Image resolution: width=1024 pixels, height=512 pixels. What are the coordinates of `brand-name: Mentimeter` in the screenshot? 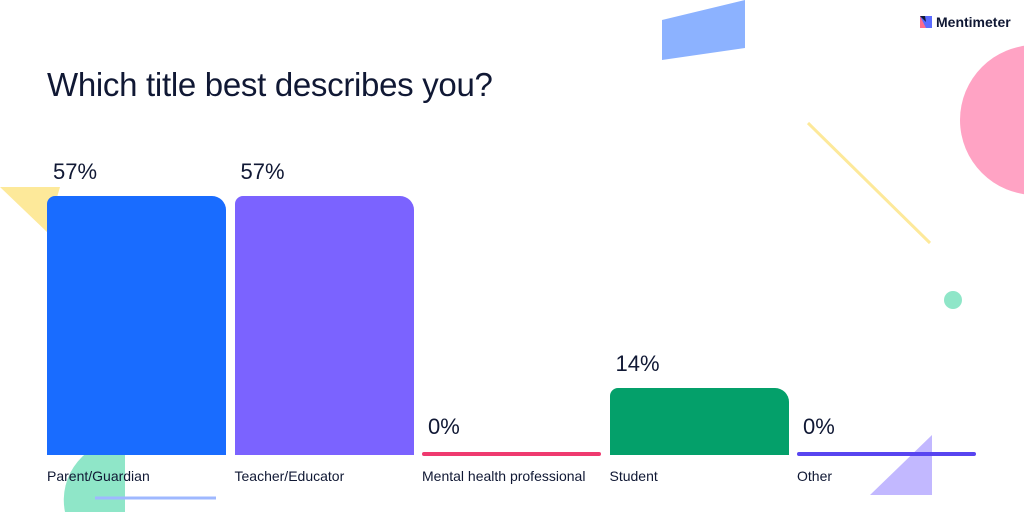 It's located at (973, 22).